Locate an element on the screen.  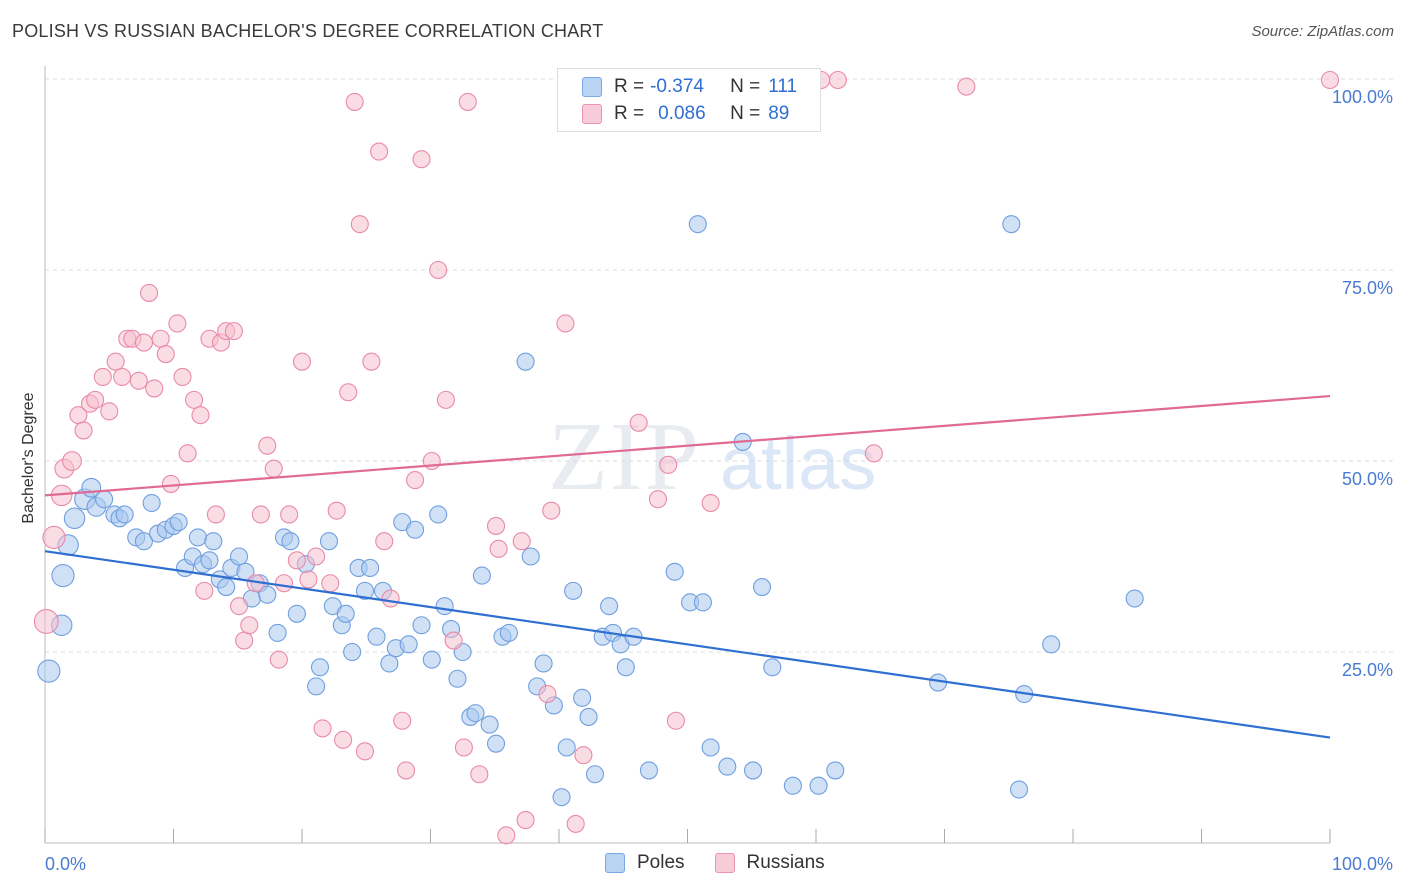
legend-swatch-russians is located at coordinates (592, 114).